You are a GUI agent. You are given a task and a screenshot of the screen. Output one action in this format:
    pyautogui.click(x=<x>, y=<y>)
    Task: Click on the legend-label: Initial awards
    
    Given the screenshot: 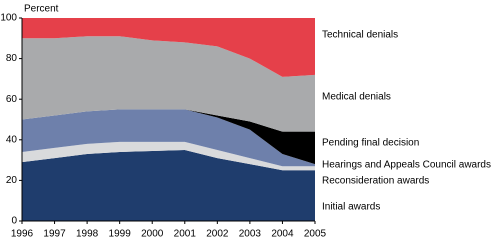 What is the action you would take?
    pyautogui.click(x=351, y=207)
    